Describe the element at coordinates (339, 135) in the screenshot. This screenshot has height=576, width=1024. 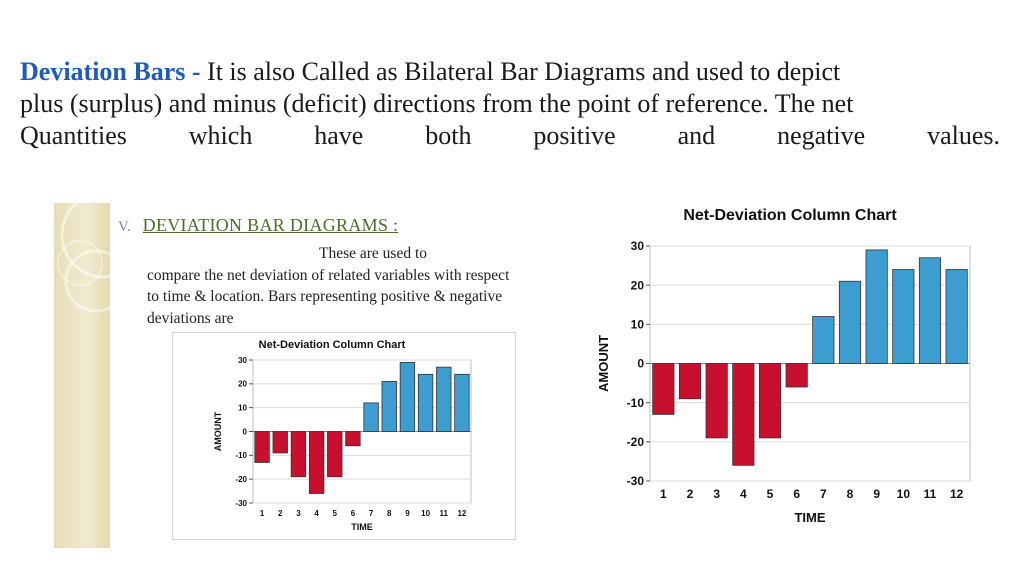
I see `heading-word: have` at that location.